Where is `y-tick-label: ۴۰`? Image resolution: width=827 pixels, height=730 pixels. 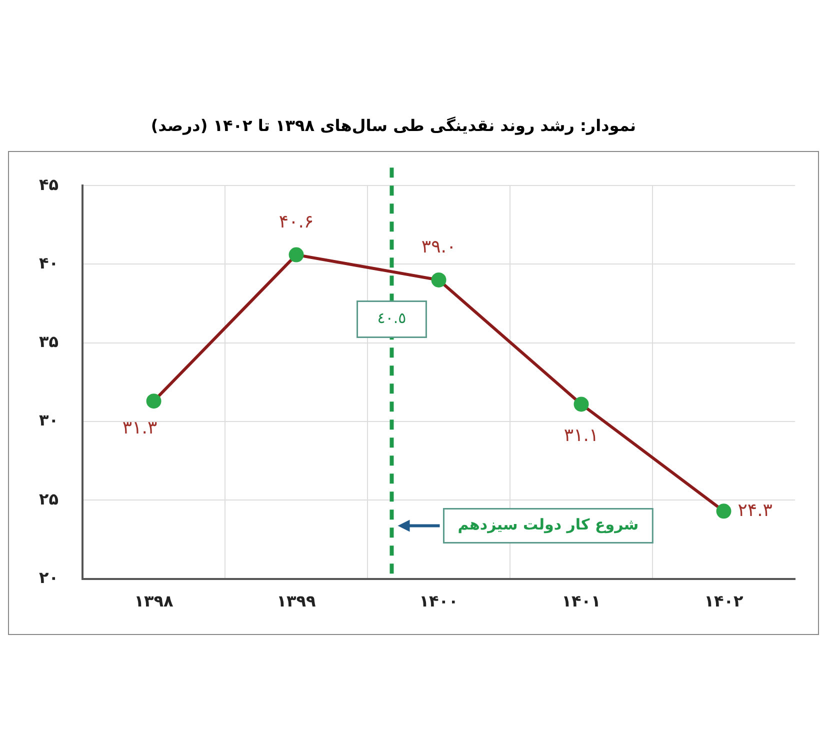 y-tick-label: ۴۰ is located at coordinates (49, 262).